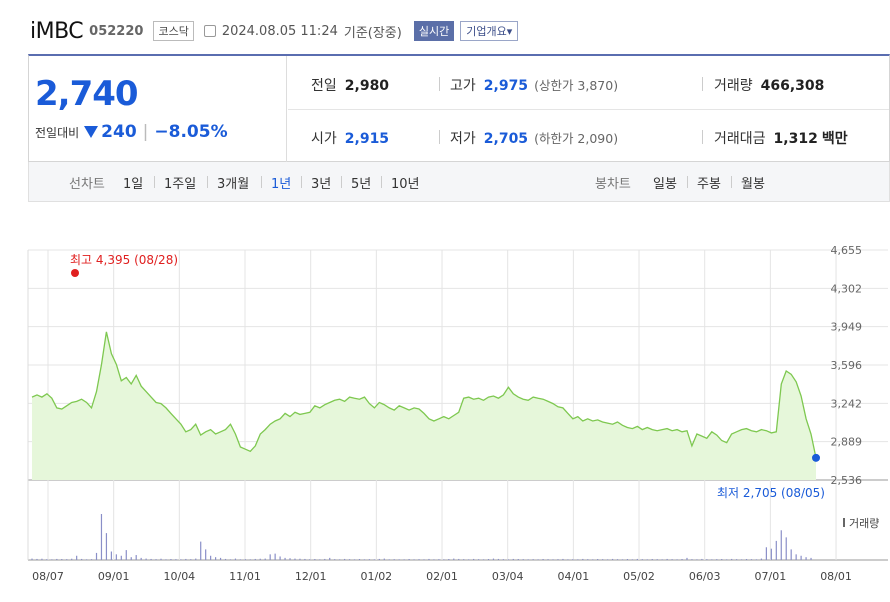 The width and height of the screenshot is (890, 602). I want to click on upper-limit: (상한가 3,870), so click(576, 85).